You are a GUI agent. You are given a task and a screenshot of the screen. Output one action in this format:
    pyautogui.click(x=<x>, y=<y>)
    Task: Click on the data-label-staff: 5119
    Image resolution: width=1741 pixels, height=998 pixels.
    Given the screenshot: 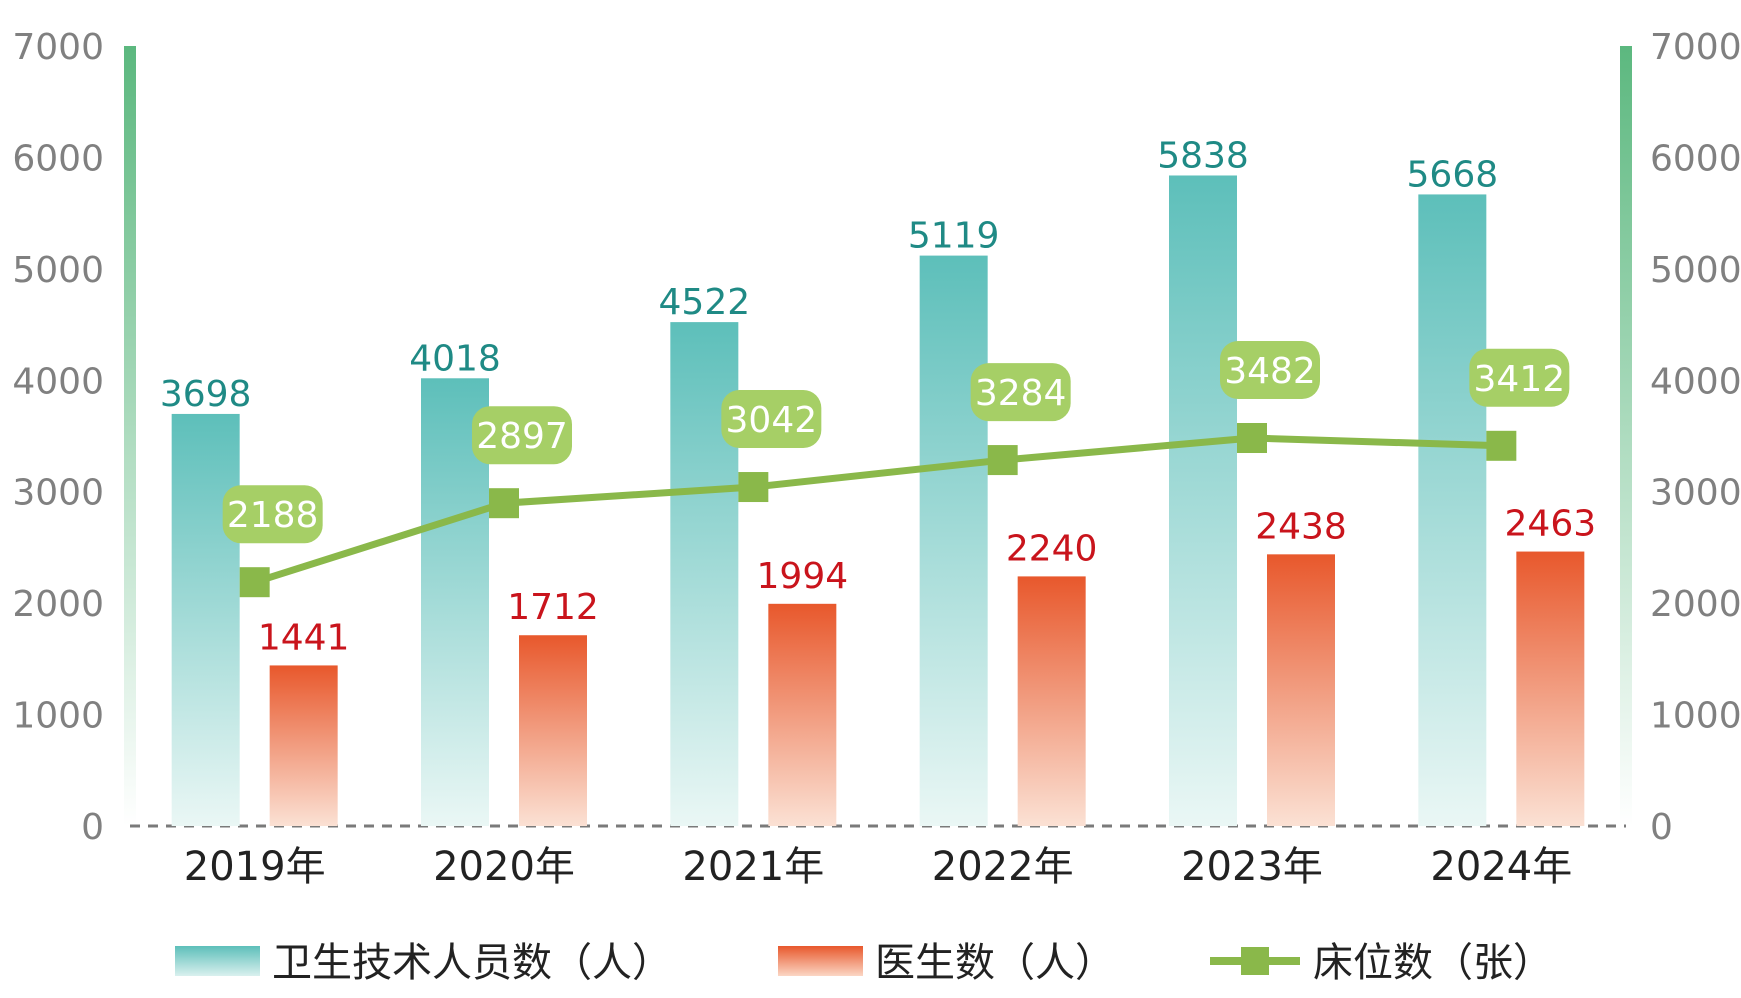 What is the action you would take?
    pyautogui.click(x=954, y=236)
    